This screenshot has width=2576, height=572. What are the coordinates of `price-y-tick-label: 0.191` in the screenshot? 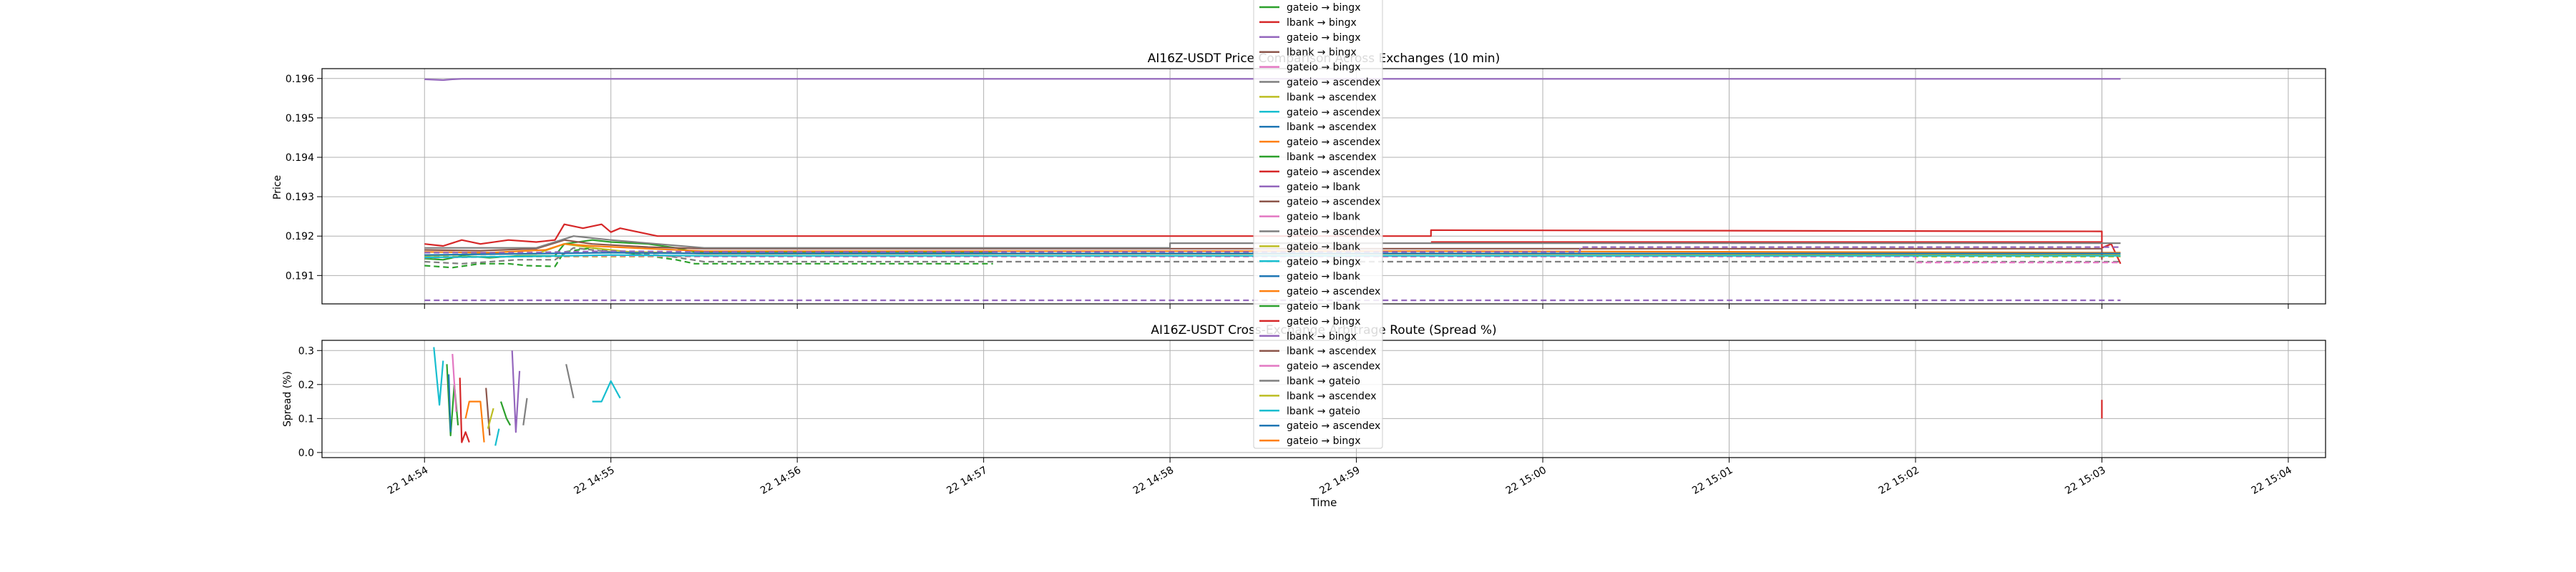 It's located at (300, 276).